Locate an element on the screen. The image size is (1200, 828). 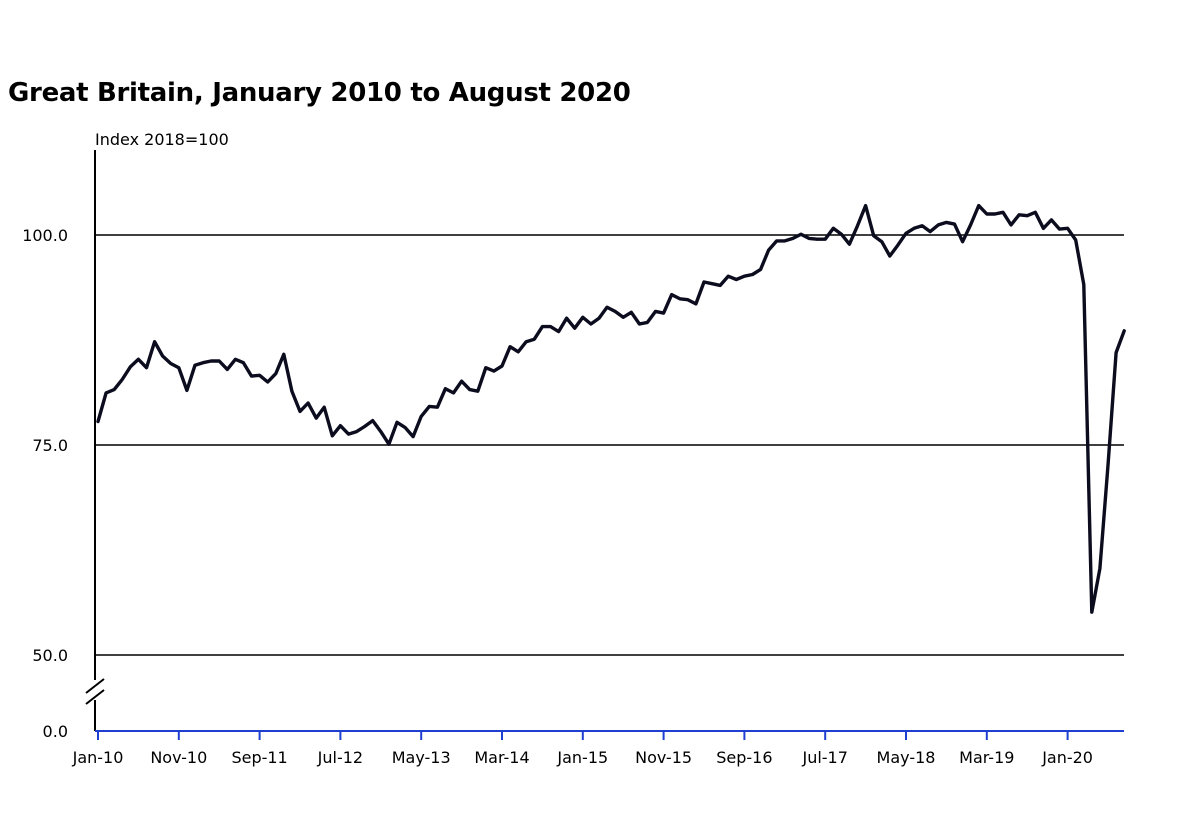
x-tick-label: Jan-20 is located at coordinates (1067, 757).